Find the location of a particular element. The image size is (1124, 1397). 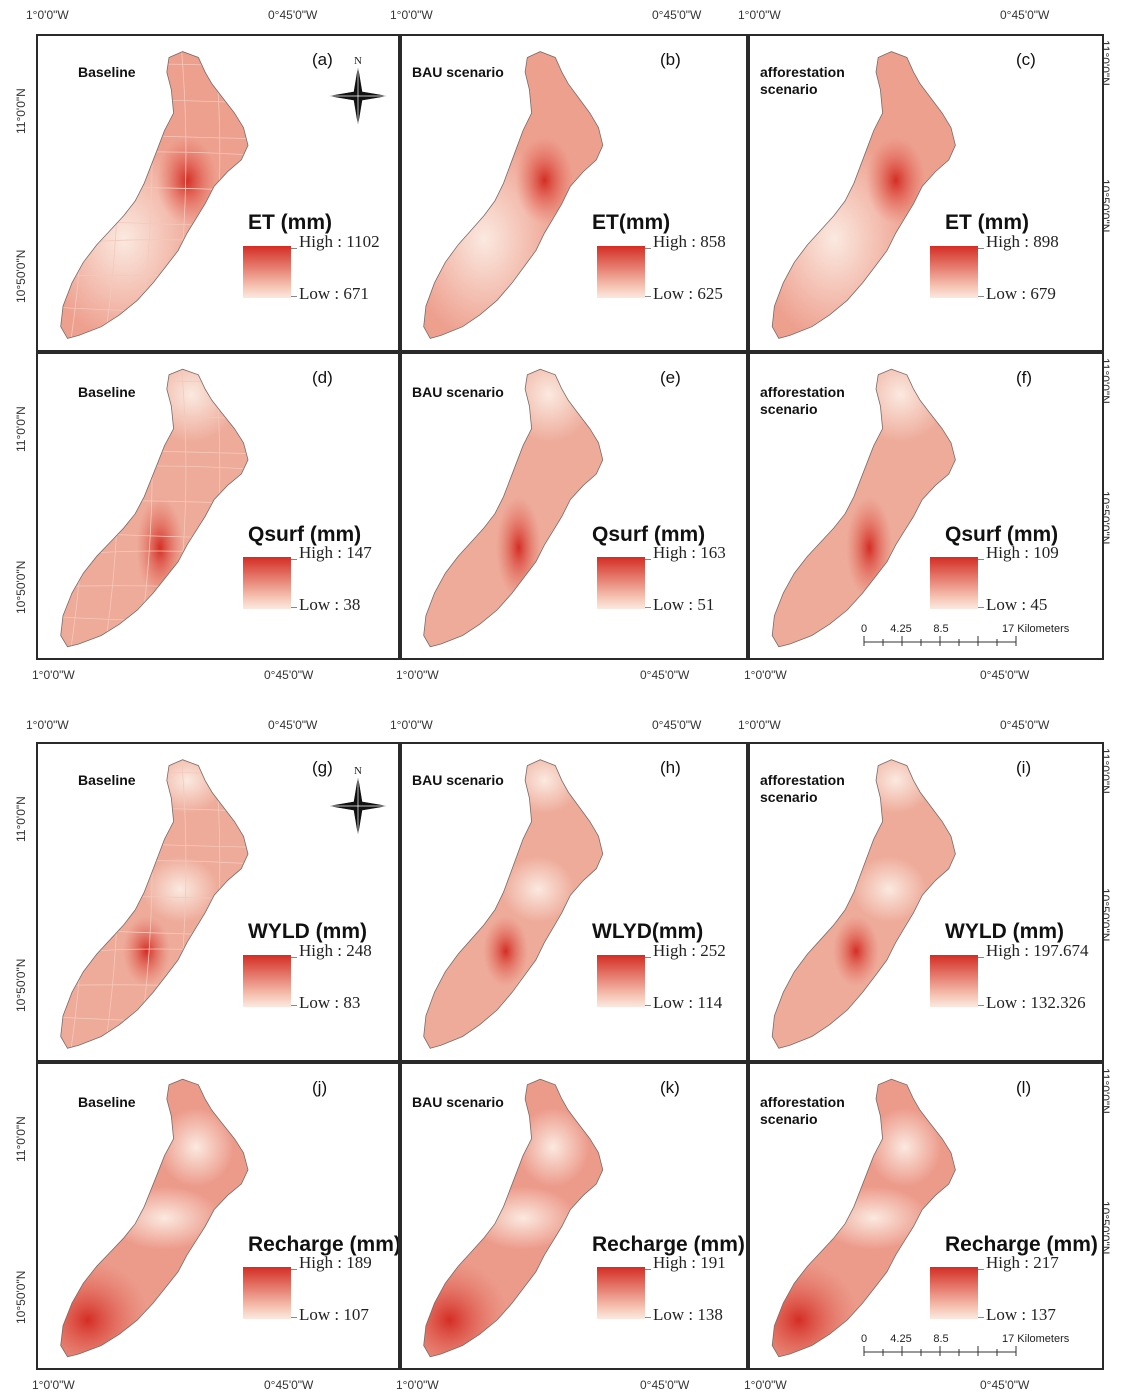

panel-tag: (a) is located at coordinates (322, 59).